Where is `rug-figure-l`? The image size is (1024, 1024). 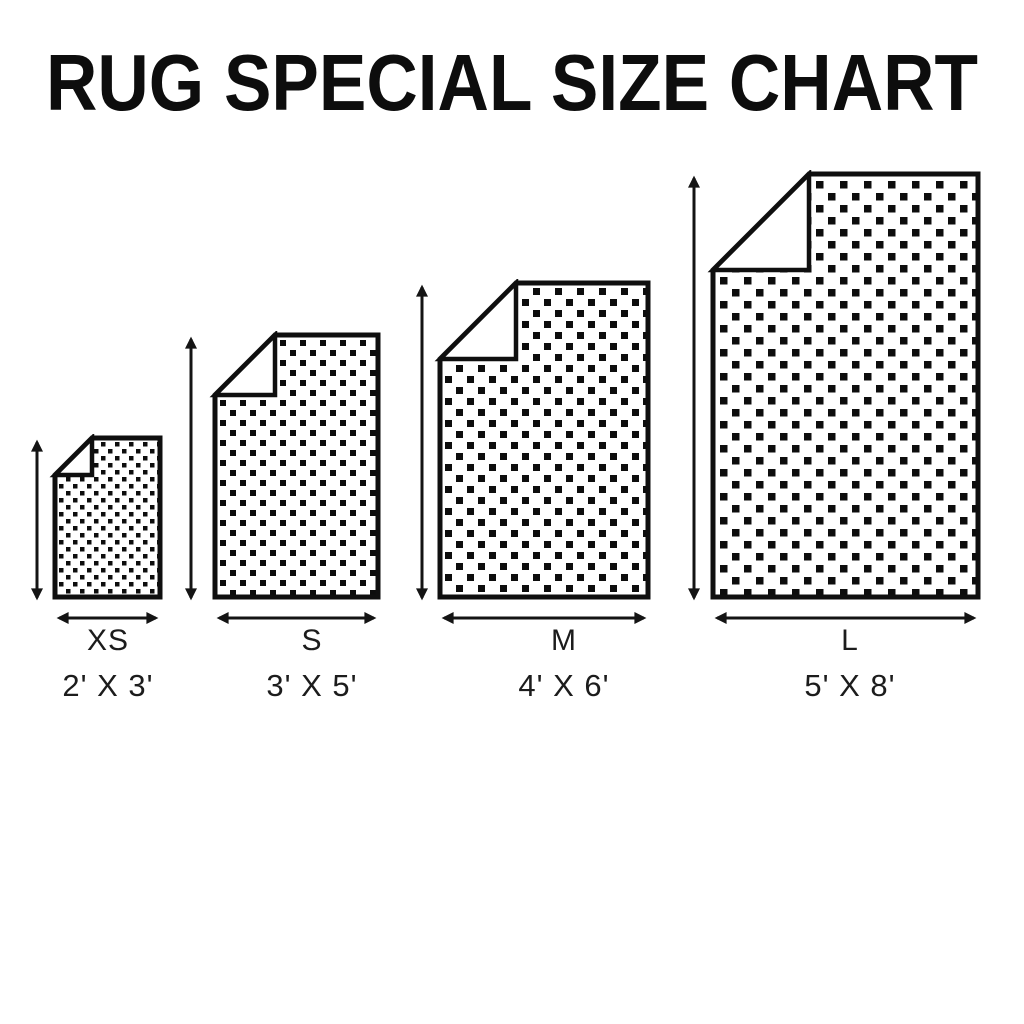
rug-figure-l is located at coordinates (834, 397).